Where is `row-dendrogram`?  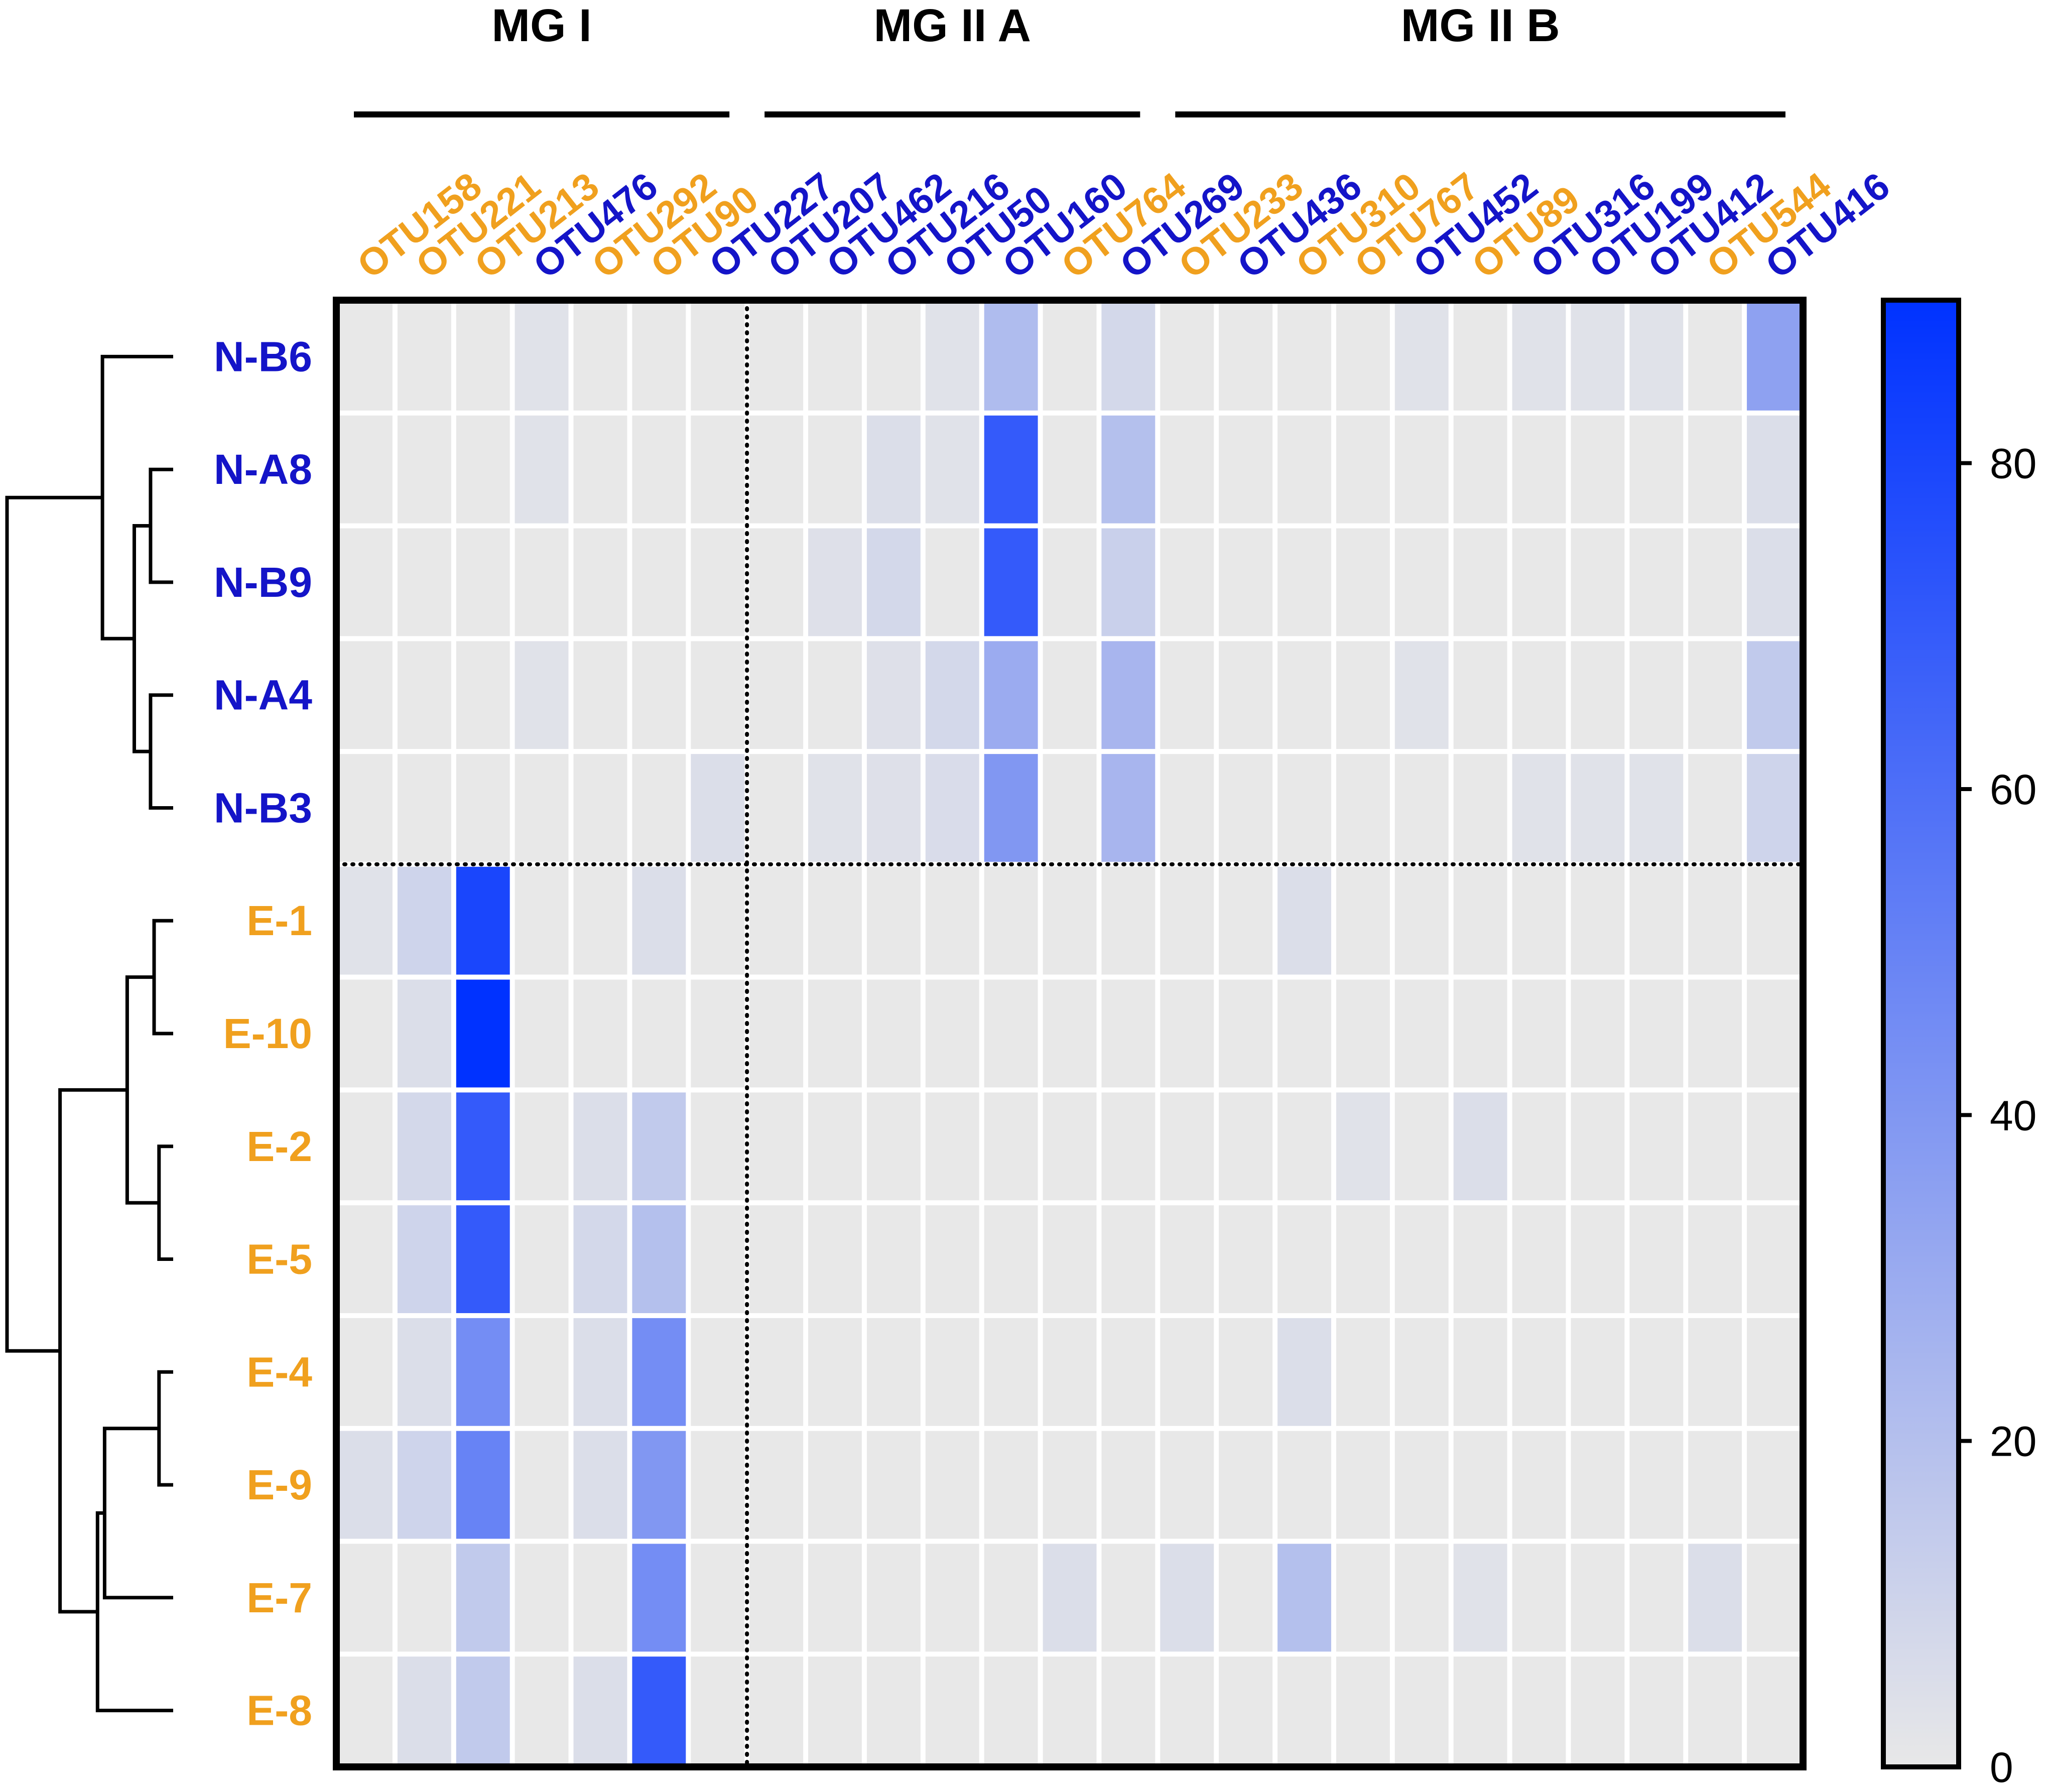
row-dendrogram is located at coordinates (89, 1033).